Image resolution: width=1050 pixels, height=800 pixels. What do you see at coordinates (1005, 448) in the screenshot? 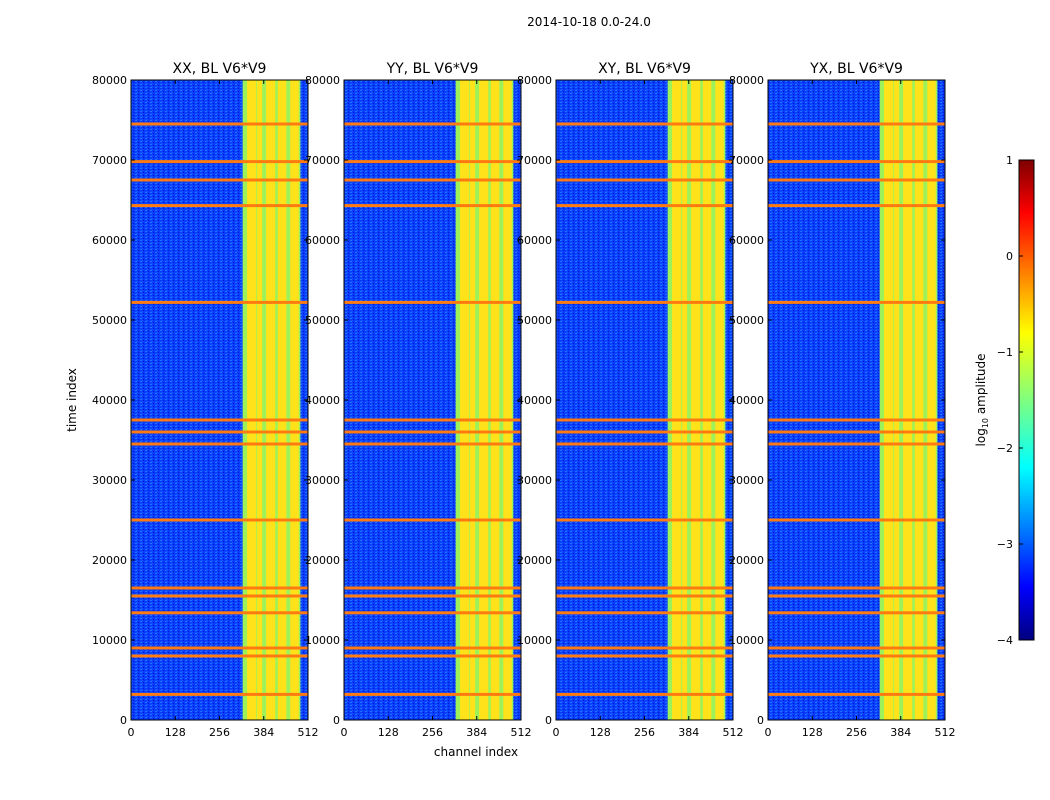
I see `colorbar-tick-label: −2` at bounding box center [1005, 448].